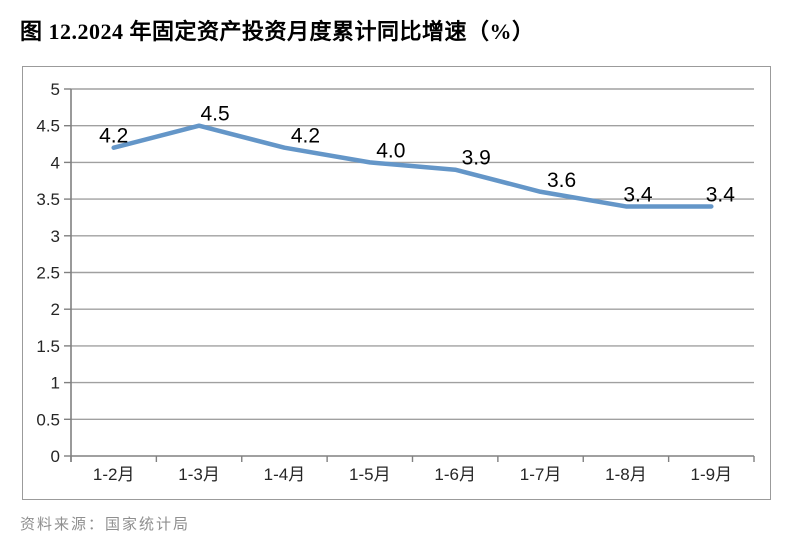 The width and height of the screenshot is (800, 558). I want to click on data-label: 4.0, so click(390, 150).